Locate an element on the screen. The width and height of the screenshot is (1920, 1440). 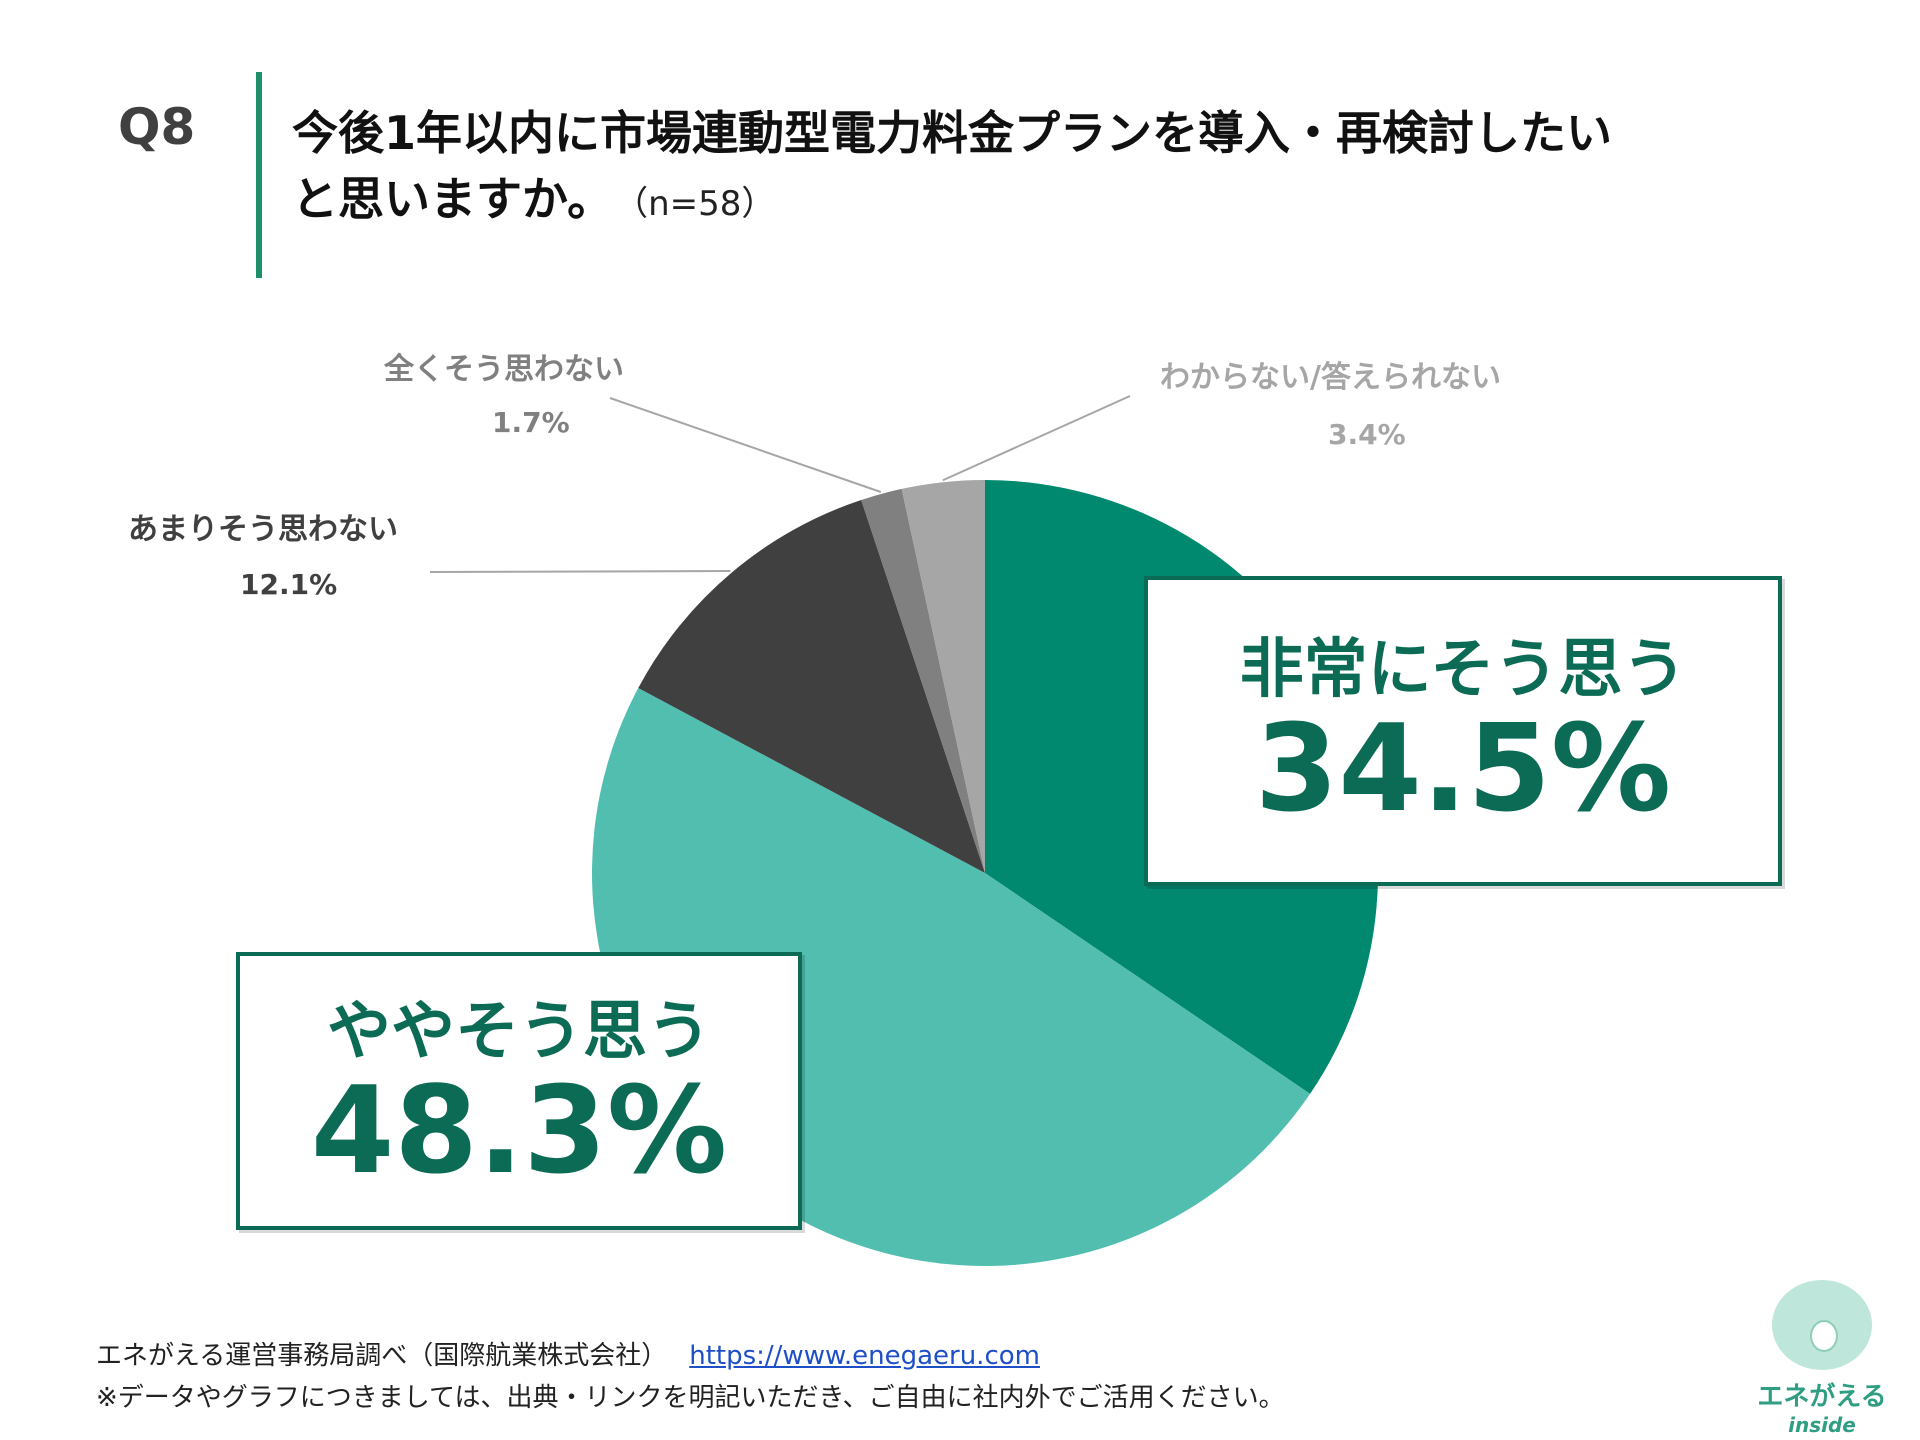
accent-divider is located at coordinates (259, 175).